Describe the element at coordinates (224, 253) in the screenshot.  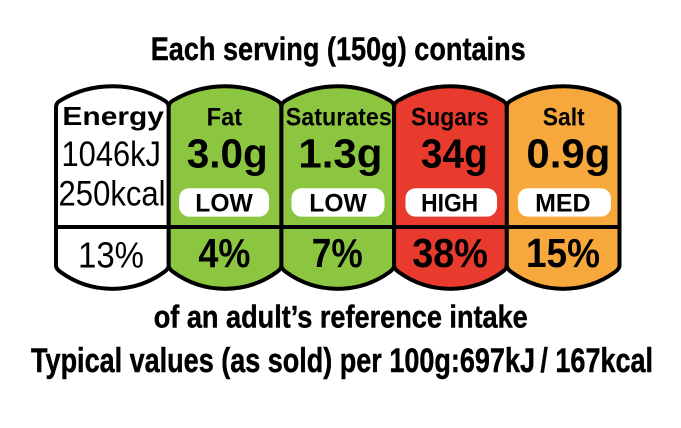
I see `svg-text: 4%` at that location.